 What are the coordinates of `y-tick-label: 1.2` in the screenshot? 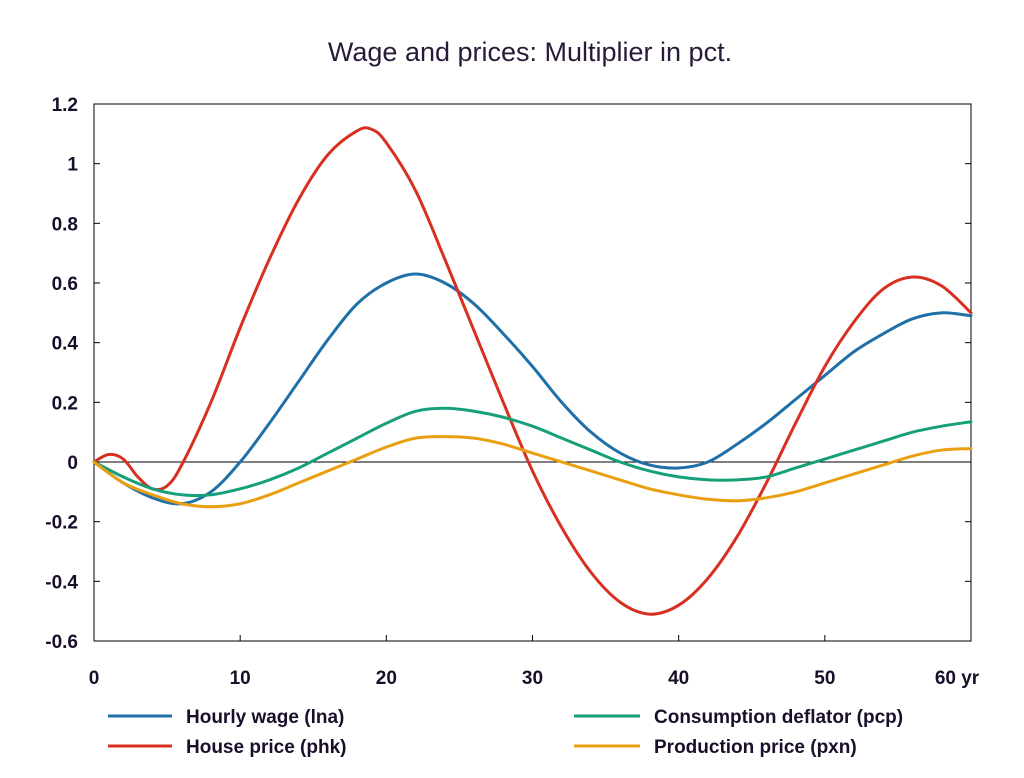 It's located at (65, 105).